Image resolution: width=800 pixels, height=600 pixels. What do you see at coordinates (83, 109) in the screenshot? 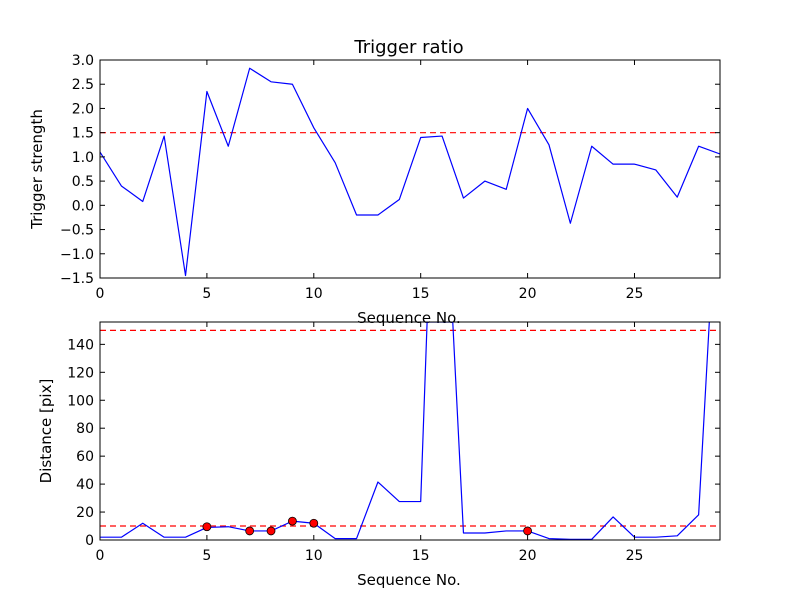
I see `y-tick-label: 2.0` at bounding box center [83, 109].